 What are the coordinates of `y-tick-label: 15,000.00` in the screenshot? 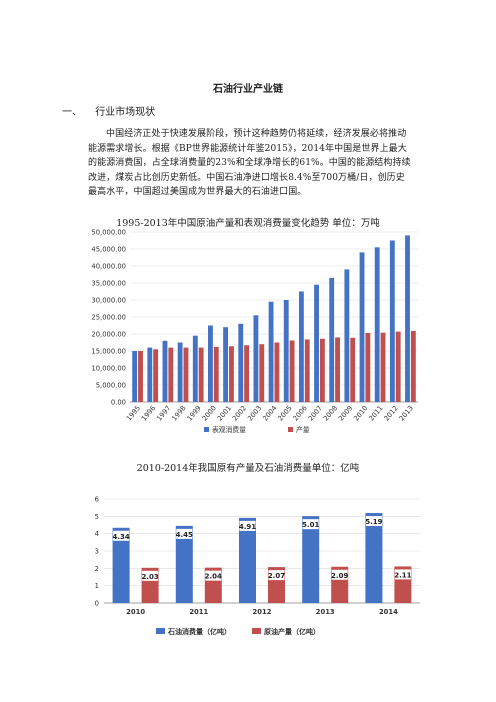 It's located at (108, 352).